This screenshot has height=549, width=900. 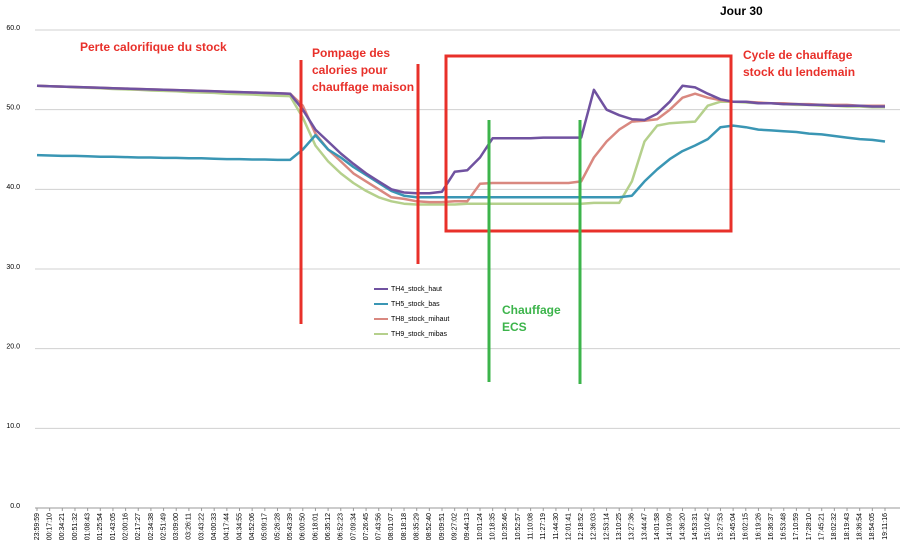 I want to click on x-tick-label: 08:01:07, so click(x=391, y=526).